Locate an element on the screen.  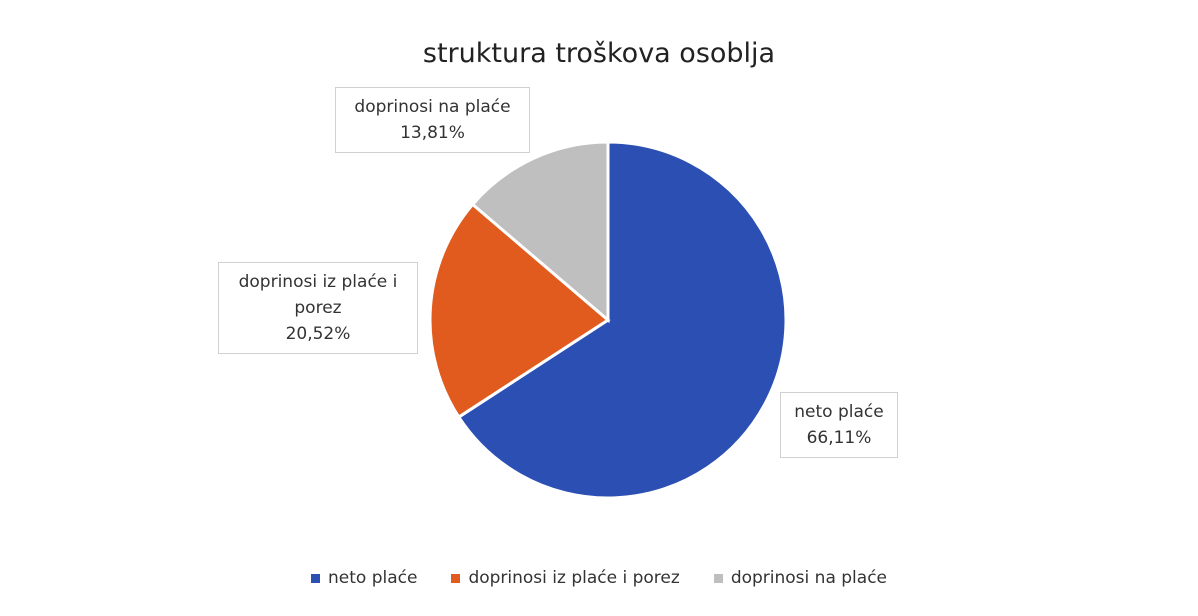
data-label-category: neto plaće is located at coordinates (839, 412).